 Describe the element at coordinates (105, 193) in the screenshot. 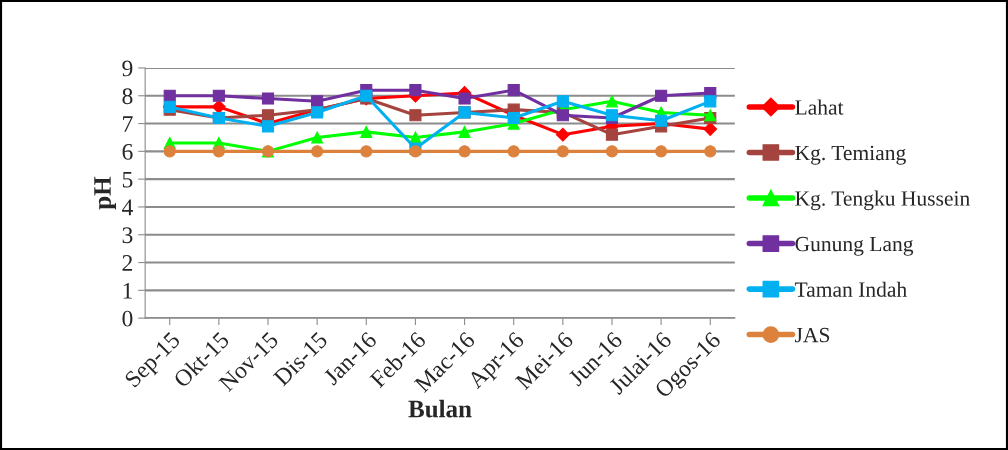

I see `y-axis-title: pH` at that location.